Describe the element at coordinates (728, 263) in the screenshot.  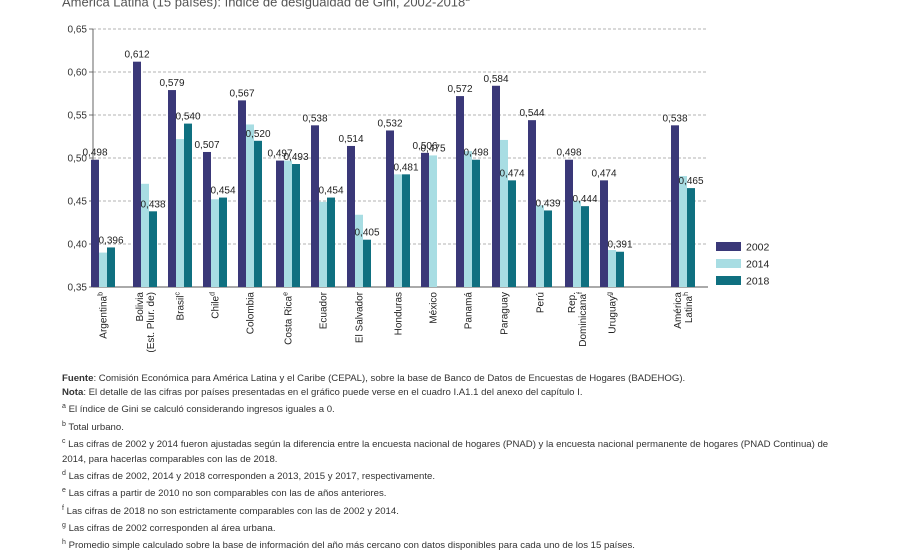
I see `legend-swatch-2014` at that location.